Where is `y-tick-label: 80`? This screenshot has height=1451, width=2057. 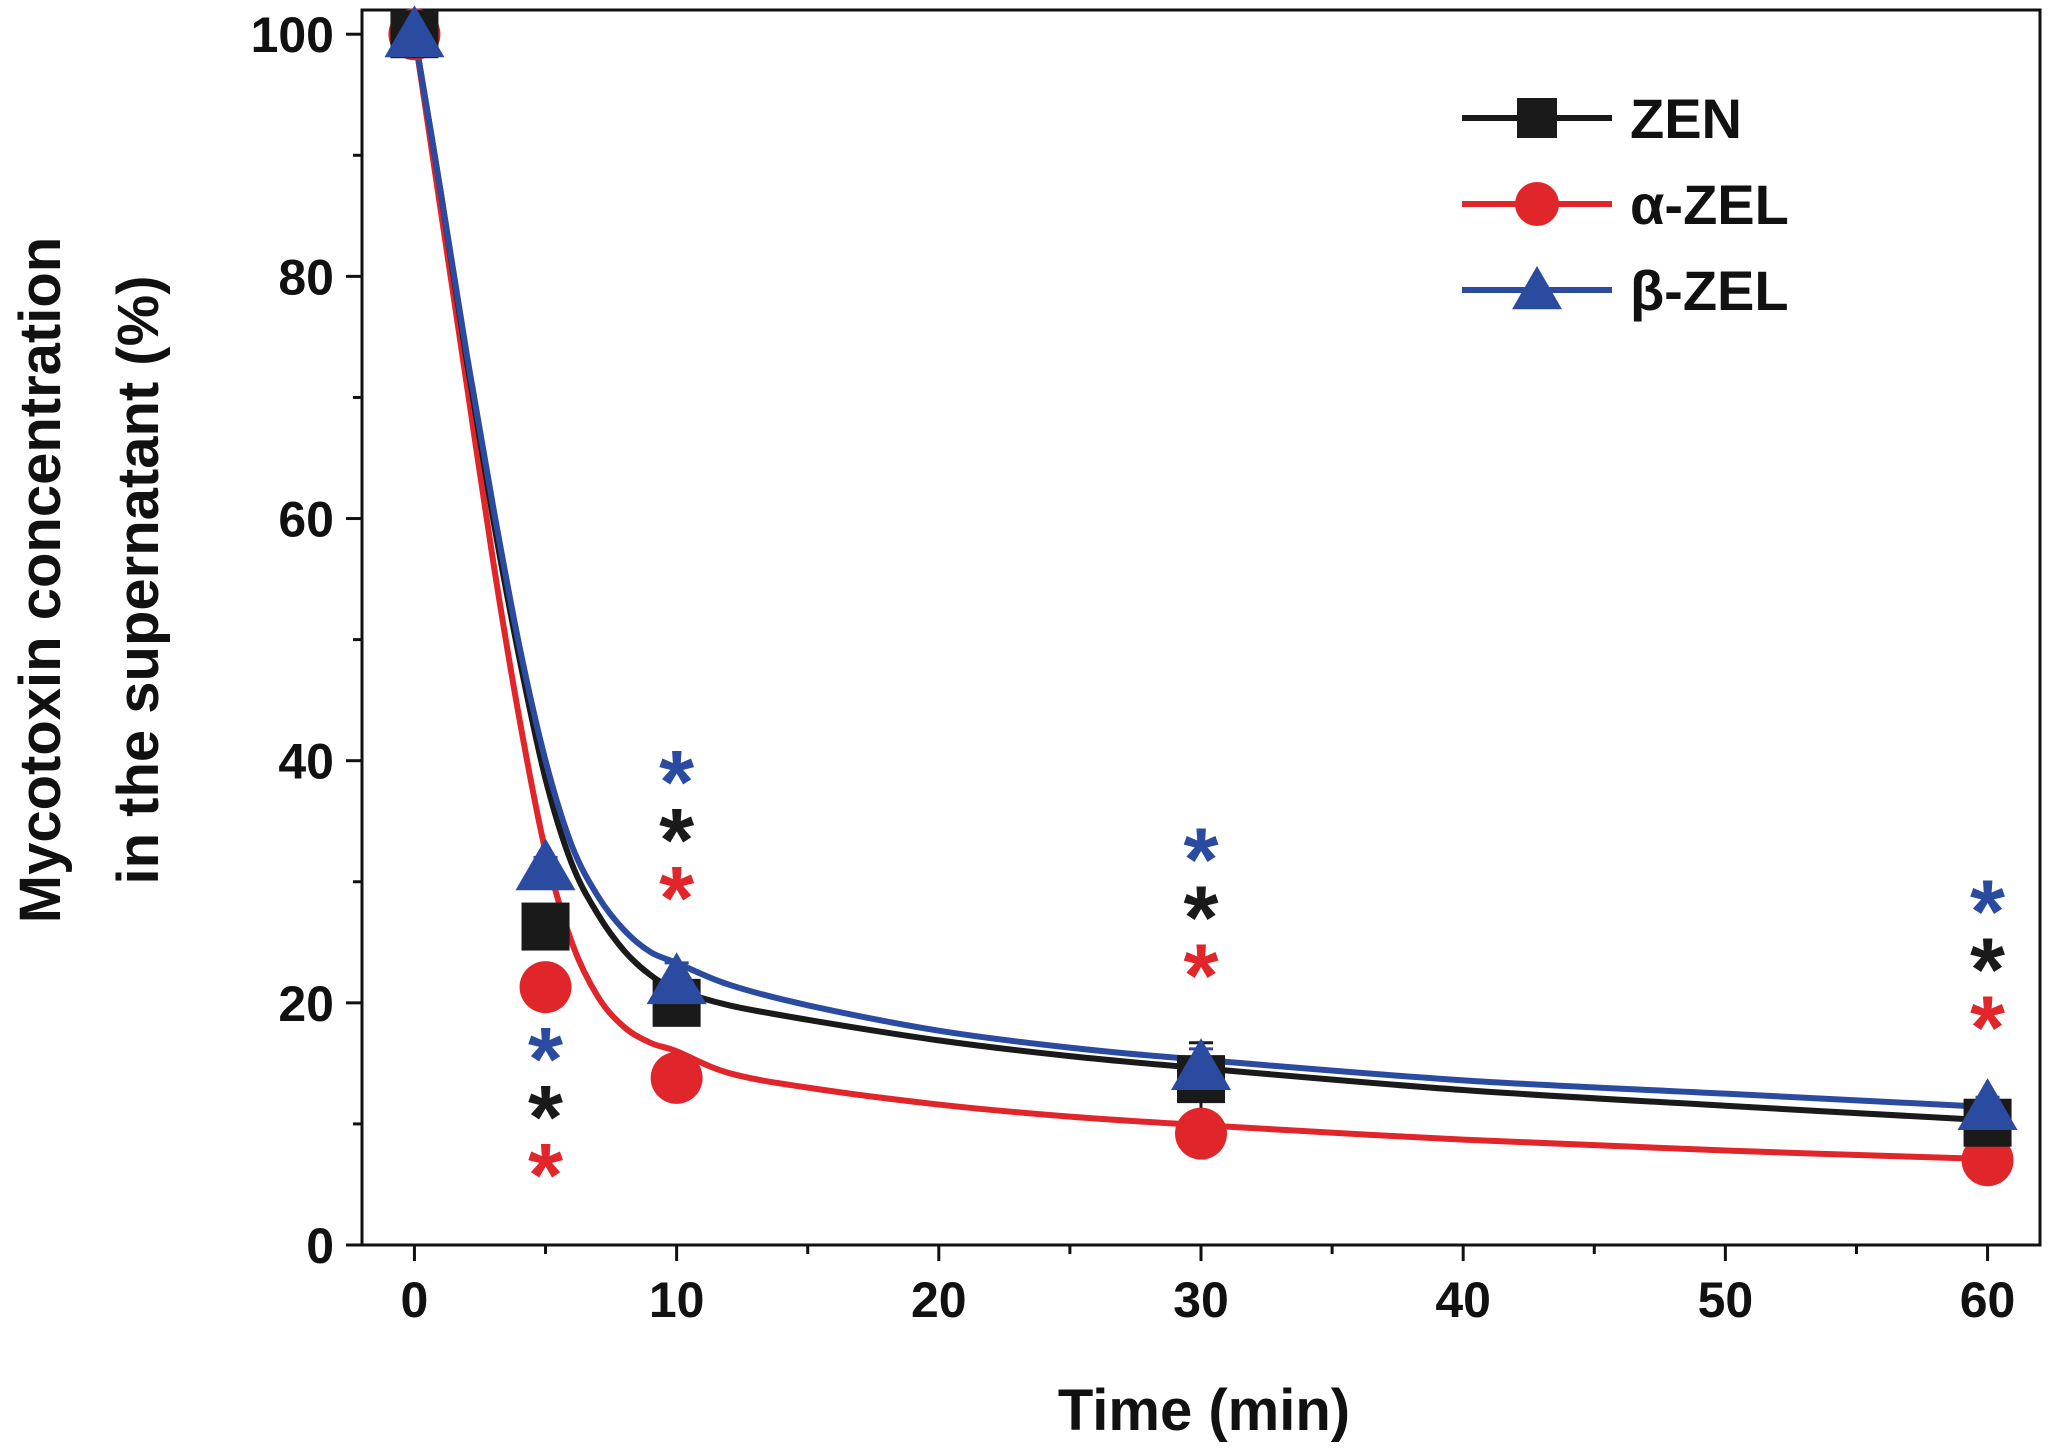 y-tick-label: 80 is located at coordinates (306, 277).